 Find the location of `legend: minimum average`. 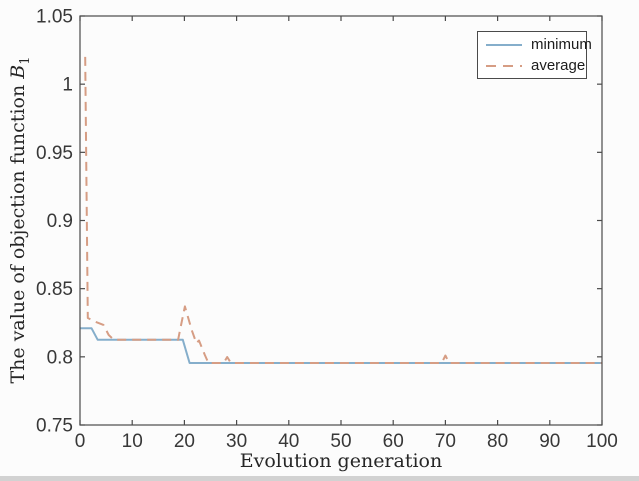

legend: minimum average is located at coordinates (534, 55).